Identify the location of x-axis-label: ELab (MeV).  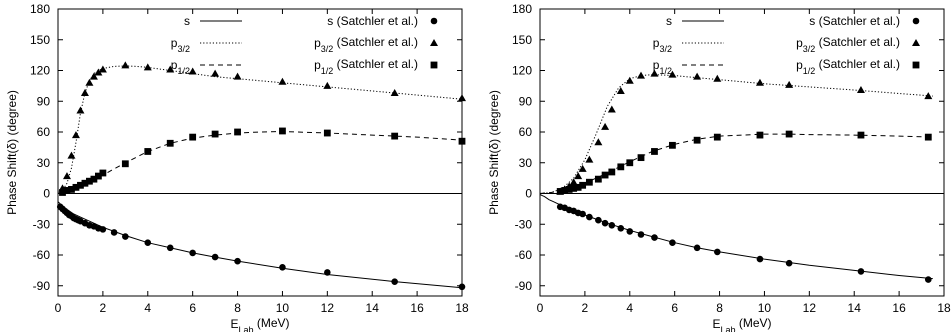
(741, 324).